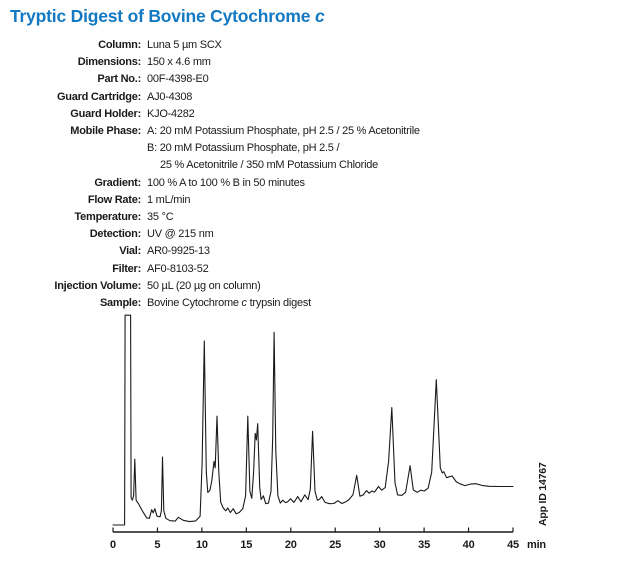  I want to click on x-axis-tick-label-35: 35, so click(424, 545).